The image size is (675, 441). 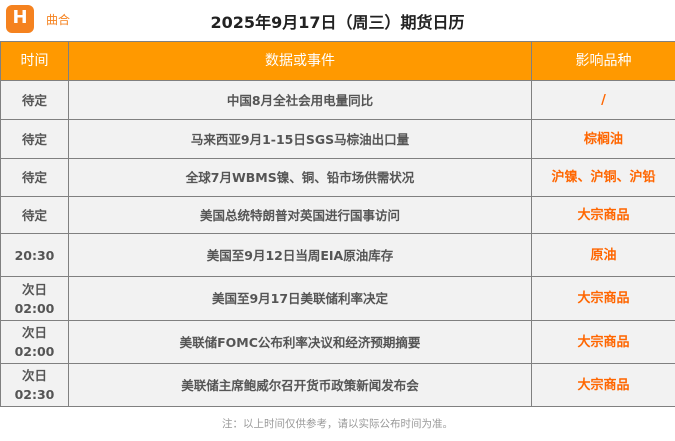 I want to click on footnote: 注：以上时间仅供参考，请以实际公布时间为准。, so click(x=337, y=424).